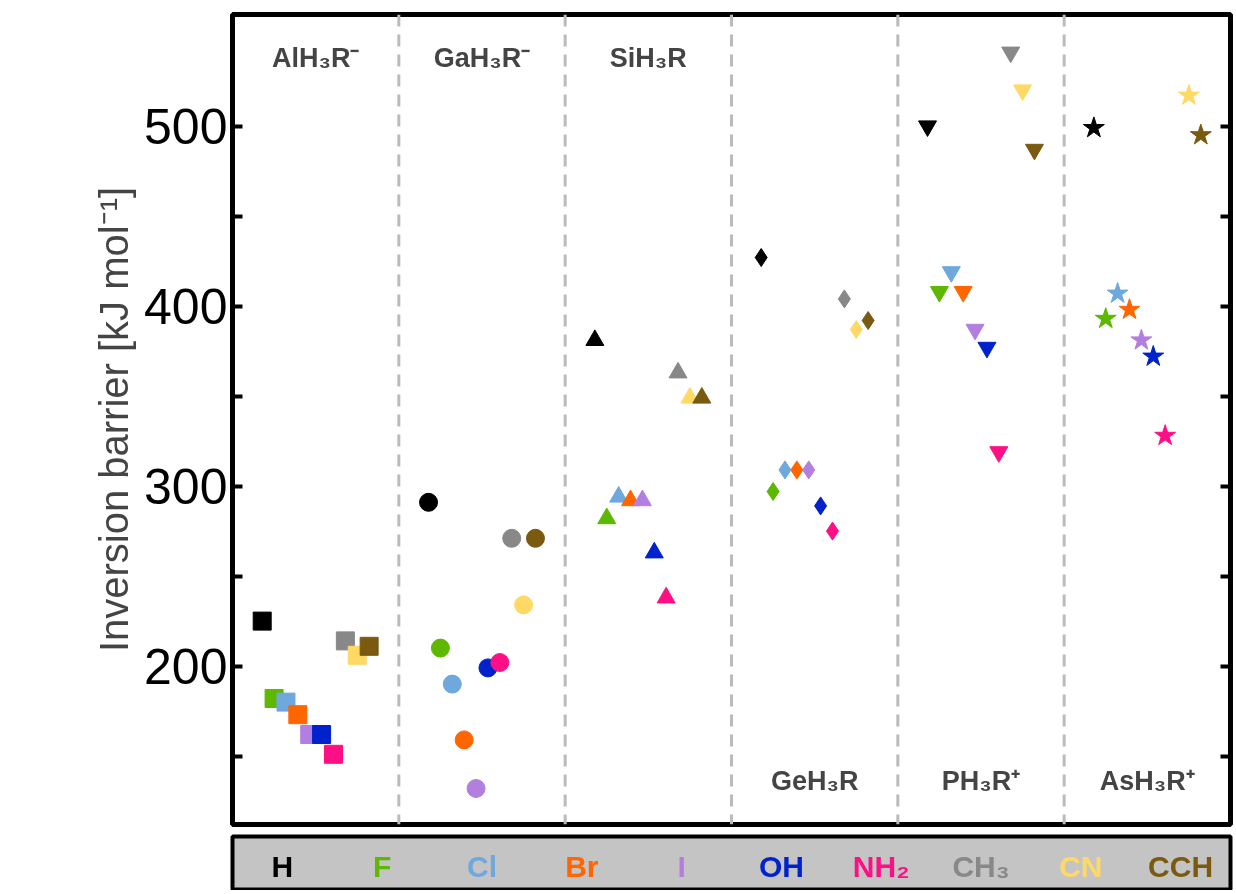  I want to click on x-tick-label: PH₃R⁺, so click(981, 781).